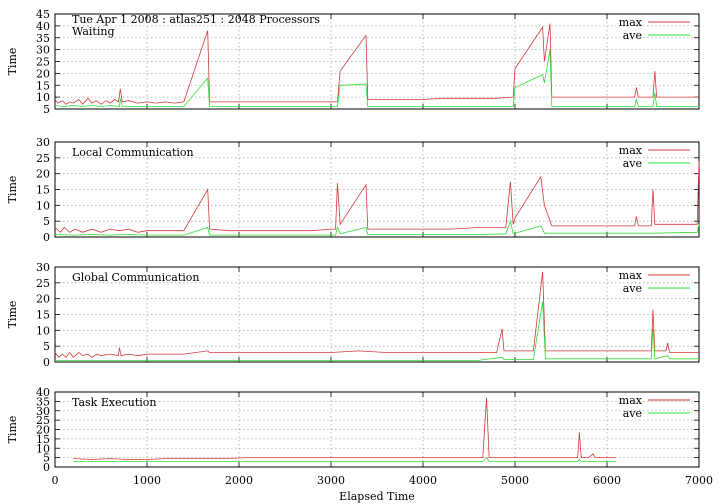 The image size is (720, 504). I want to click on x-tick-label: 7000, so click(699, 480).